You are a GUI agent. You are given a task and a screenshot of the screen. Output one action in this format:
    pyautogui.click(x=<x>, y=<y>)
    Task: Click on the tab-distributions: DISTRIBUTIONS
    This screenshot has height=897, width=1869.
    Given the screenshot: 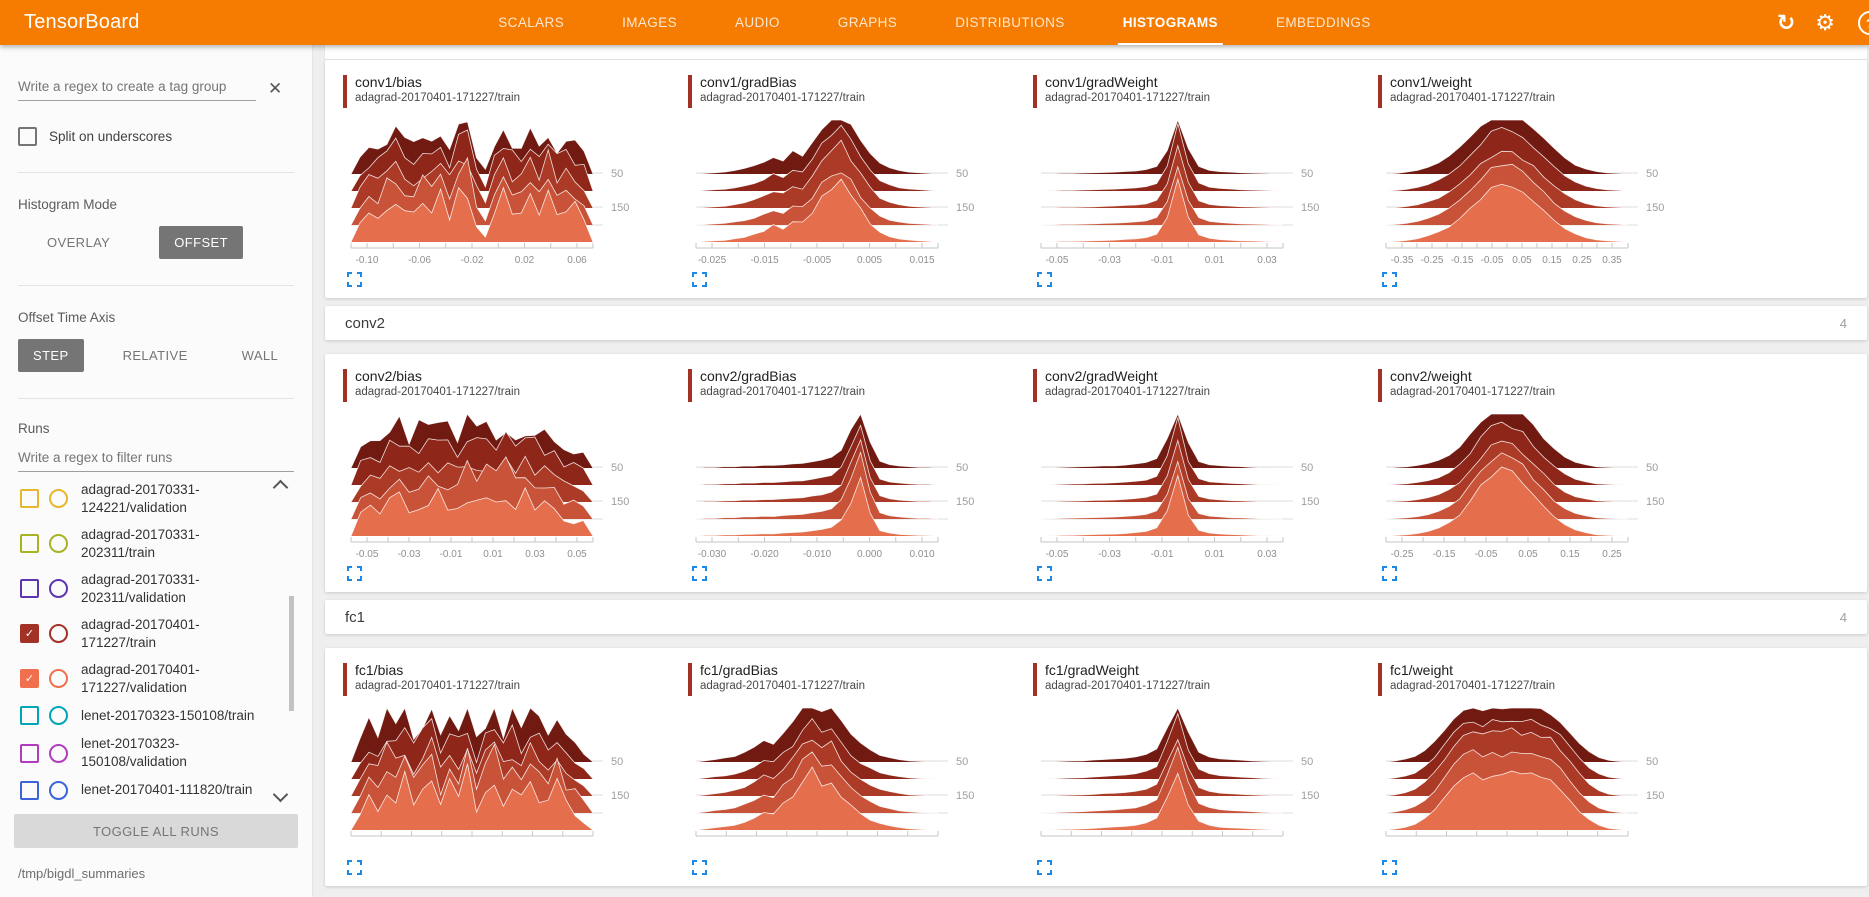 What is the action you would take?
    pyautogui.click(x=1010, y=22)
    